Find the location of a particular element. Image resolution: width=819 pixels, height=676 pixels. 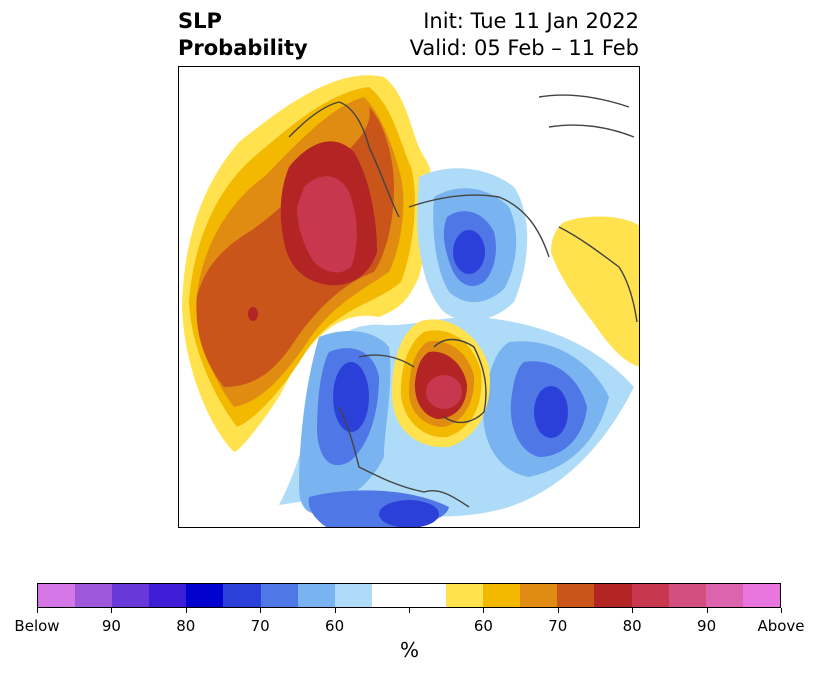

colorbar-unit: % is located at coordinates (409, 650).